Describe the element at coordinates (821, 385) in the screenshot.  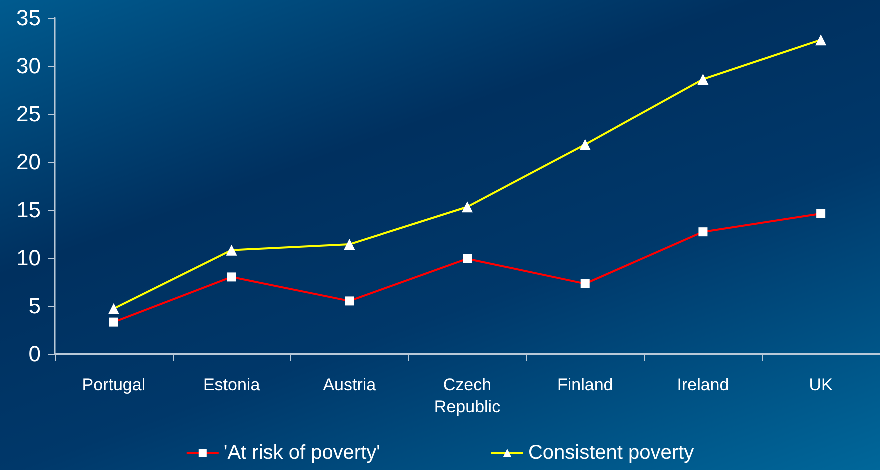
I see `x-tick-label: UK` at that location.